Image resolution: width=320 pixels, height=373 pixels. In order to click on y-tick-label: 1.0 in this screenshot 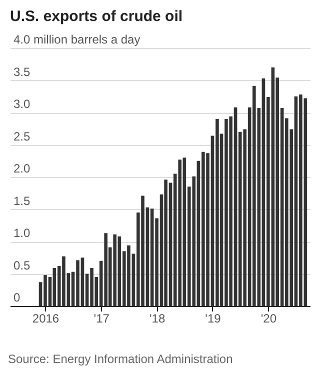, I will do `click(22, 233)`.